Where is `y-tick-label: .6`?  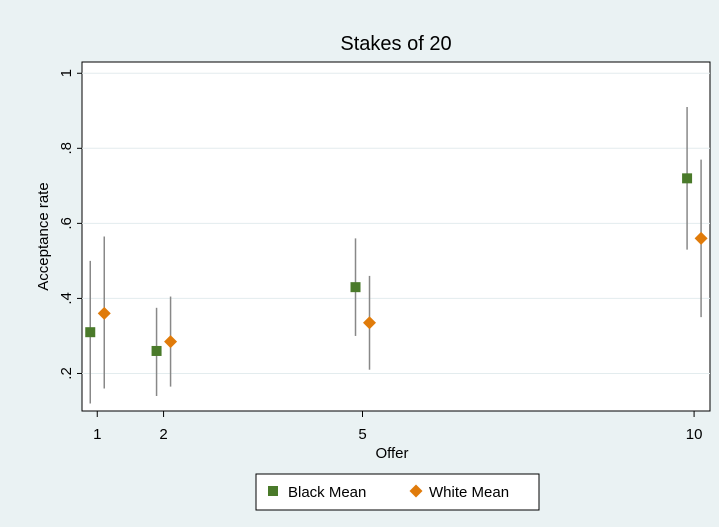 y-tick-label: .6 is located at coordinates (66, 223).